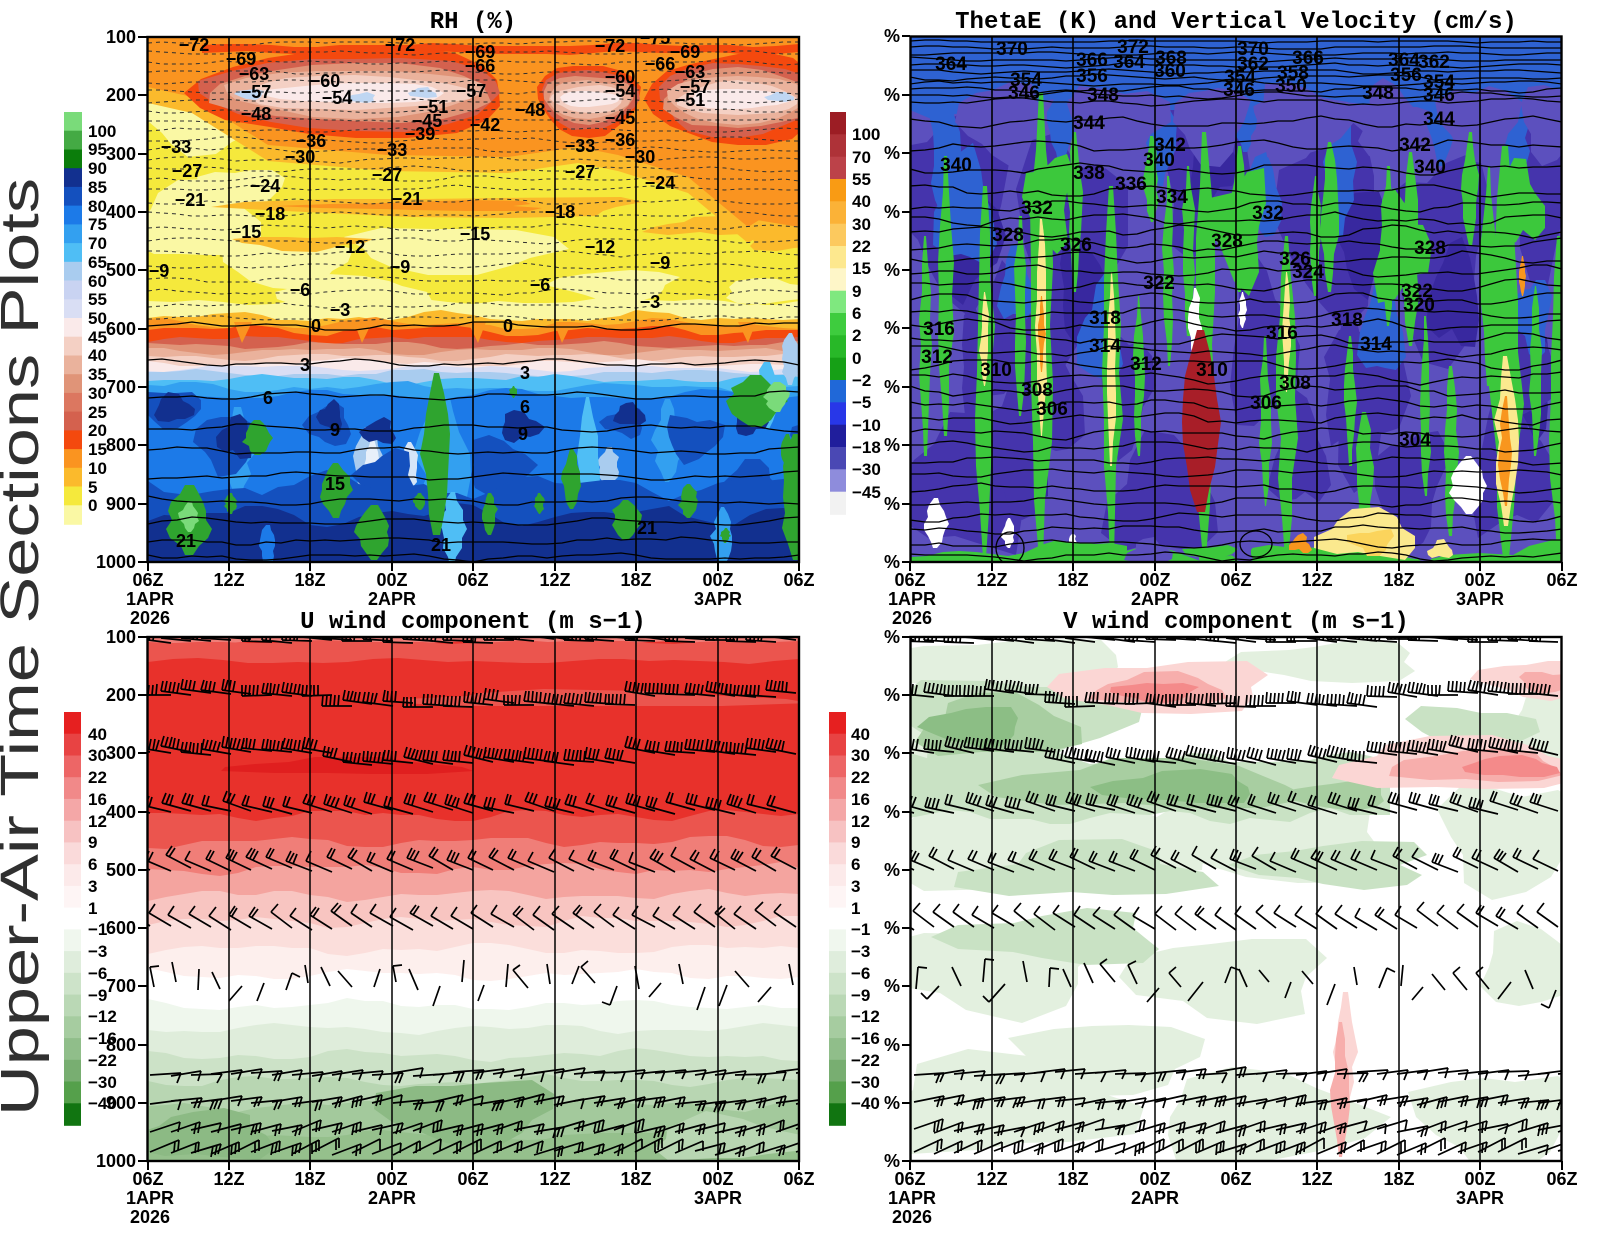 Image resolution: width=1600 pixels, height=1236 pixels. What do you see at coordinates (865, 1103) in the screenshot?
I see `svg-text: −40` at bounding box center [865, 1103].